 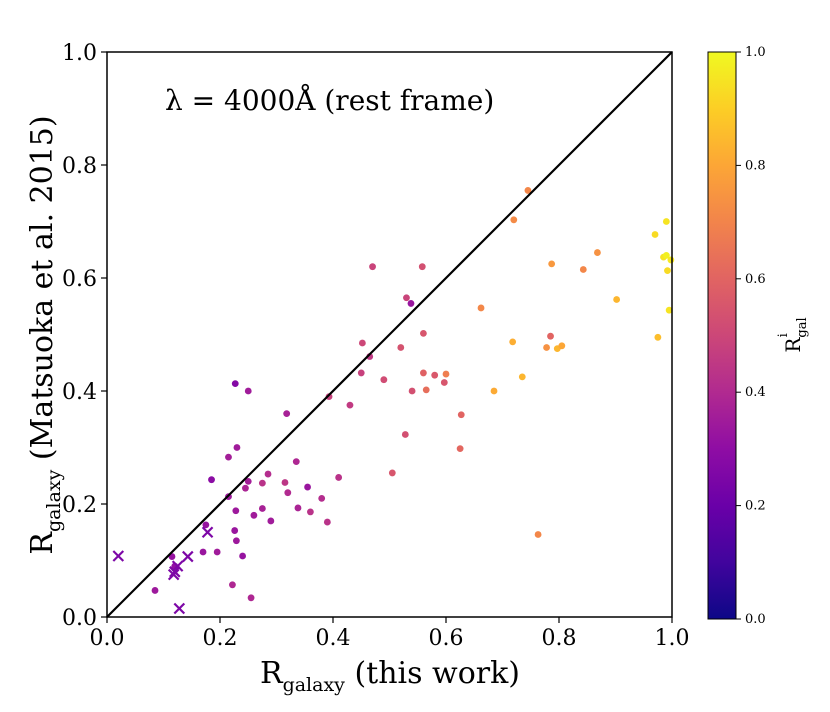 What do you see at coordinates (559, 638) in the screenshot?
I see `x-tick-label: 0.8` at bounding box center [559, 638].